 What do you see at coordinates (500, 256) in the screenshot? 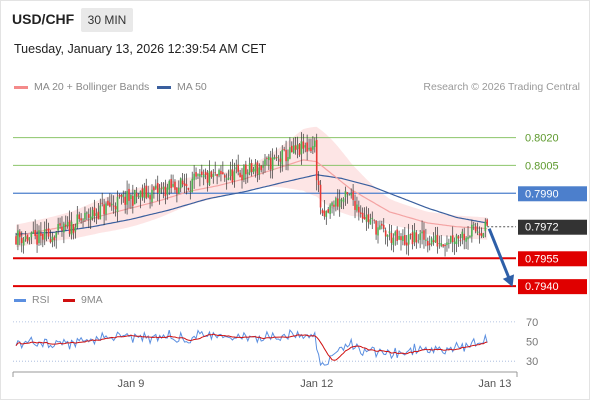
I see `forecast-arrow-shaft` at bounding box center [500, 256].